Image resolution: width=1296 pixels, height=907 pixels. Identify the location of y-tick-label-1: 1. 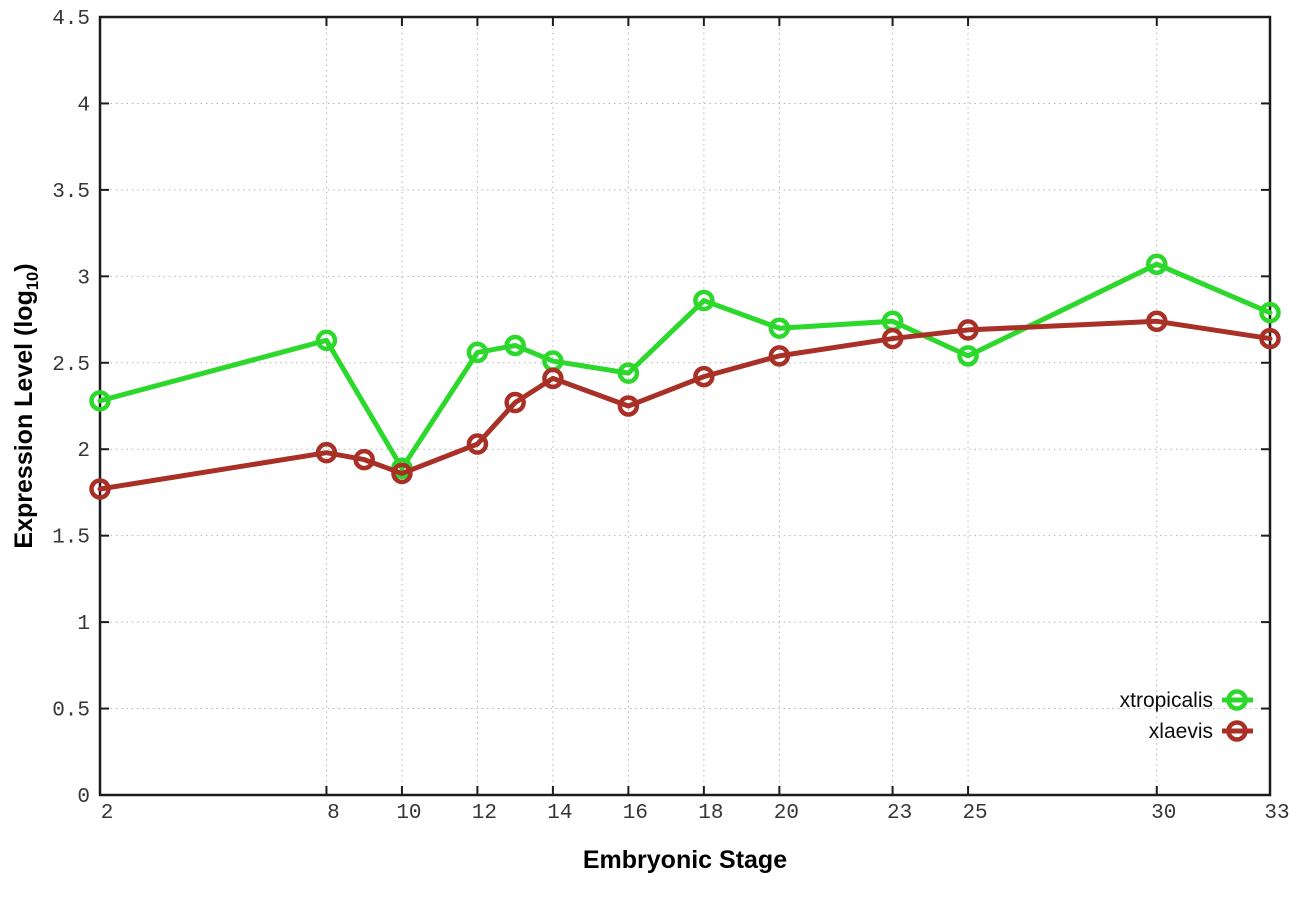
(83, 624).